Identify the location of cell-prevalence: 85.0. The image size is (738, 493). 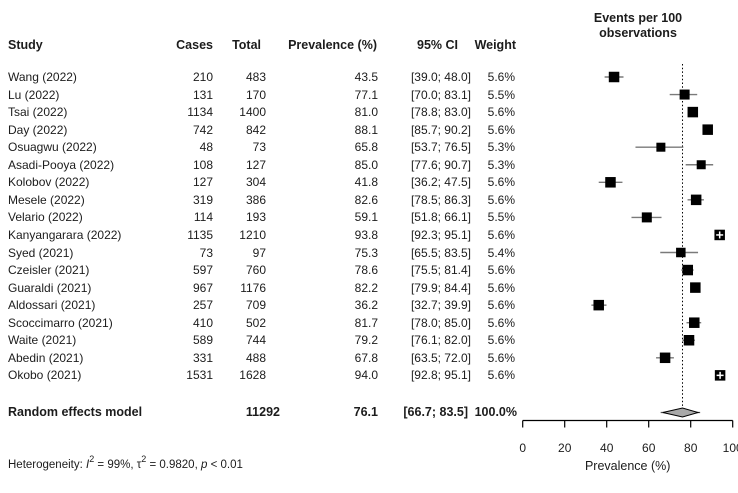
(366, 164).